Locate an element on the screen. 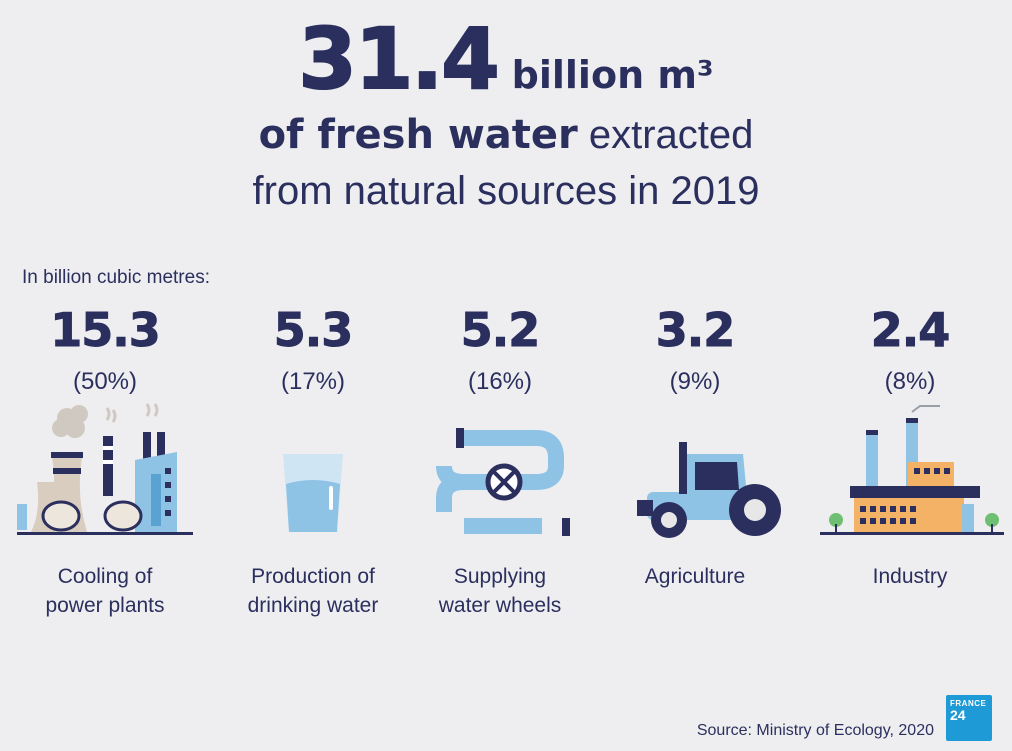 The height and width of the screenshot is (751, 1012). headline-line2-bold: of fresh water is located at coordinates (418, 135).